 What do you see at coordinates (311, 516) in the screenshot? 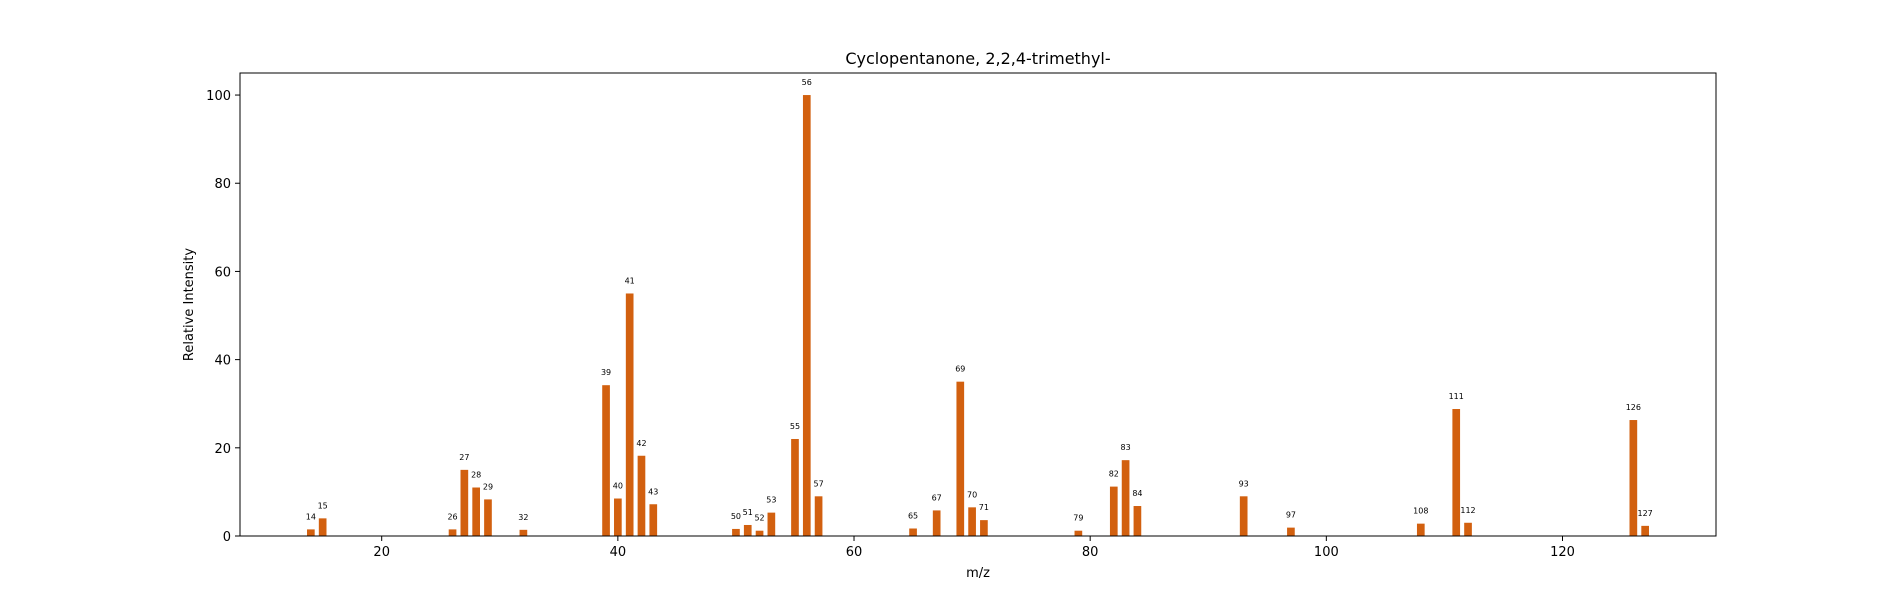
I see `peak-label-mz-14: 14` at bounding box center [311, 516].